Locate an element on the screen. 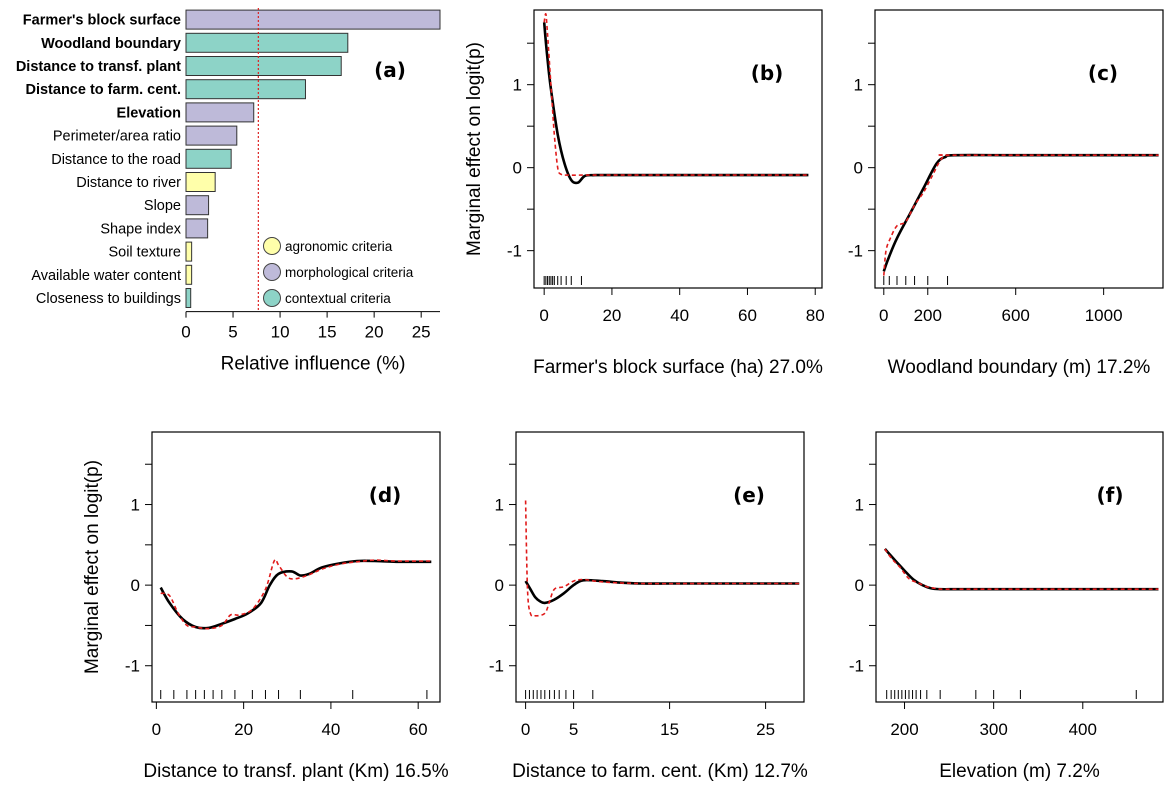  x-tick-label: 600 is located at coordinates (1016, 315).